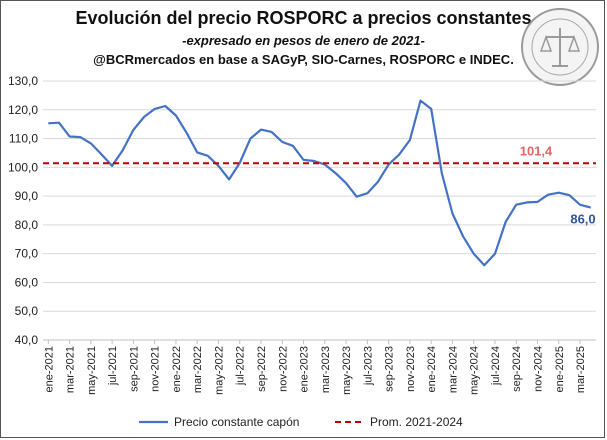 The width and height of the screenshot is (607, 440). I want to click on y-tick-label: 40,0, so click(27, 340).